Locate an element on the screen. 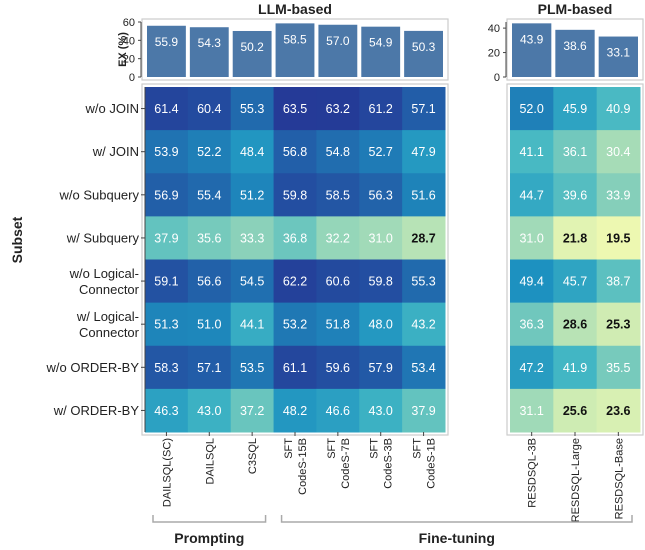  heatmap-cell-label: 52.2 is located at coordinates (209, 152).